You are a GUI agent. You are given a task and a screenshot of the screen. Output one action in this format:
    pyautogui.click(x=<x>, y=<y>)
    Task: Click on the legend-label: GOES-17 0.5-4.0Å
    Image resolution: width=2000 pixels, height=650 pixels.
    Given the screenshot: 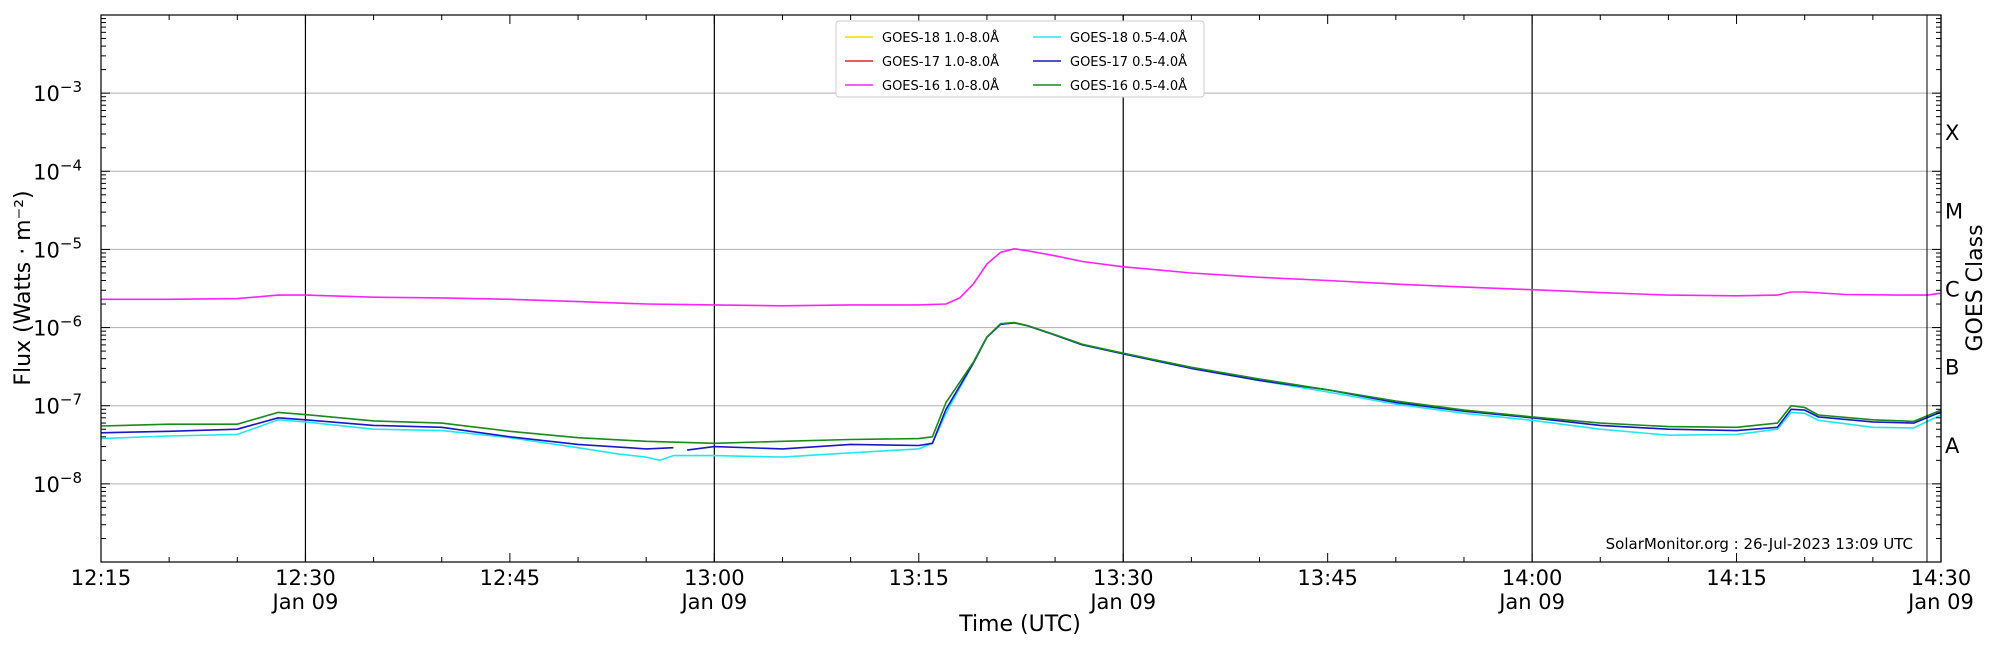 What is the action you would take?
    pyautogui.click(x=1128, y=62)
    